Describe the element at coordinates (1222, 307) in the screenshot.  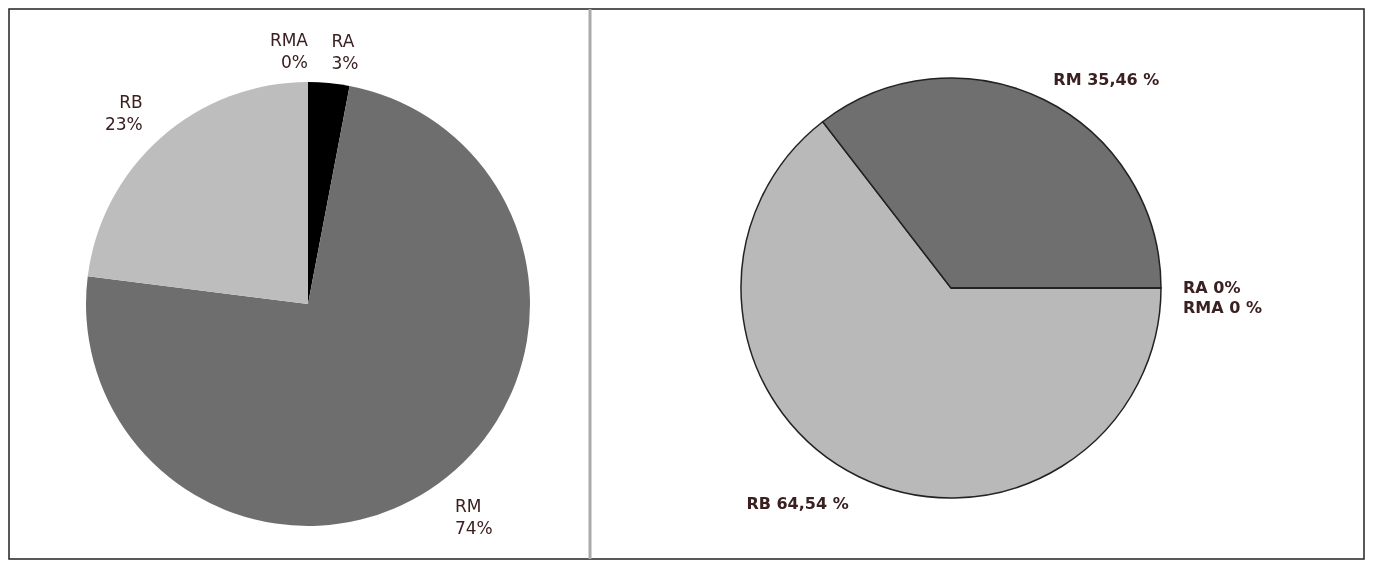
I see `category-label: RMA 0 %` at that location.